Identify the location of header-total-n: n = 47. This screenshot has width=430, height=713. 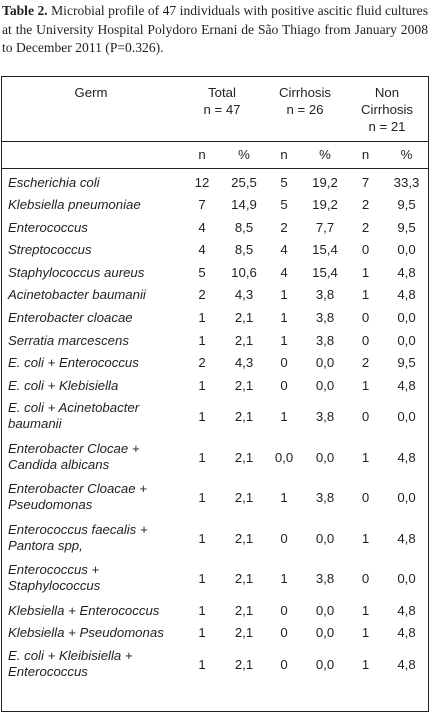
(222, 109).